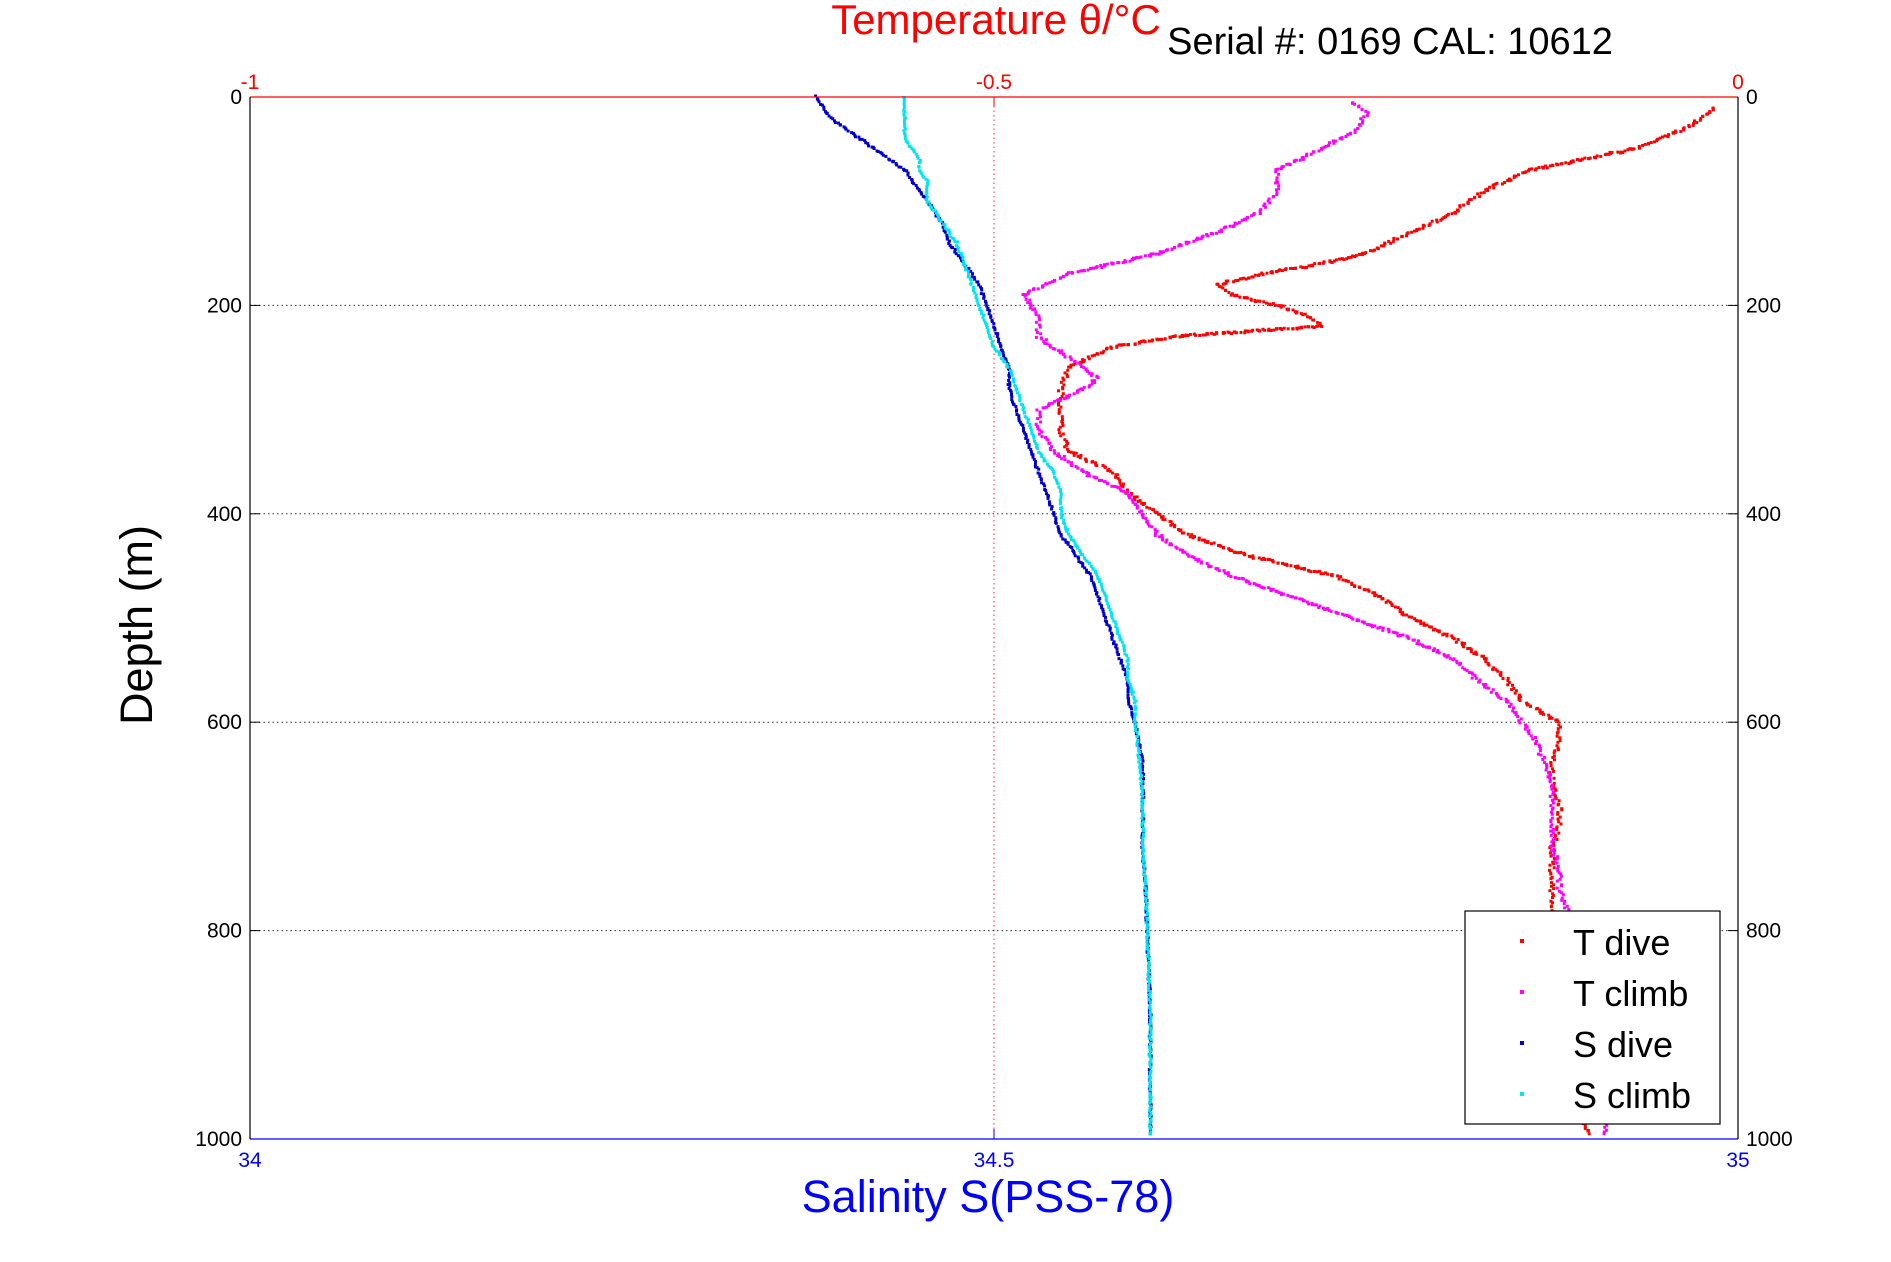 This screenshot has width=1891, height=1262. I want to click on legend-label: T climb, so click(1630, 993).